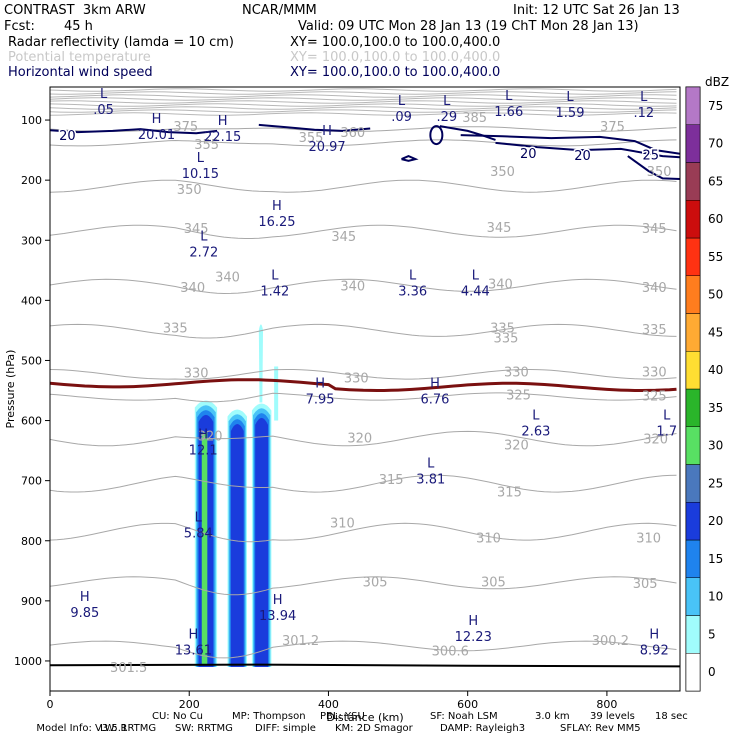 The image size is (740, 740). I want to click on theta-label: 300.6, so click(450, 652).